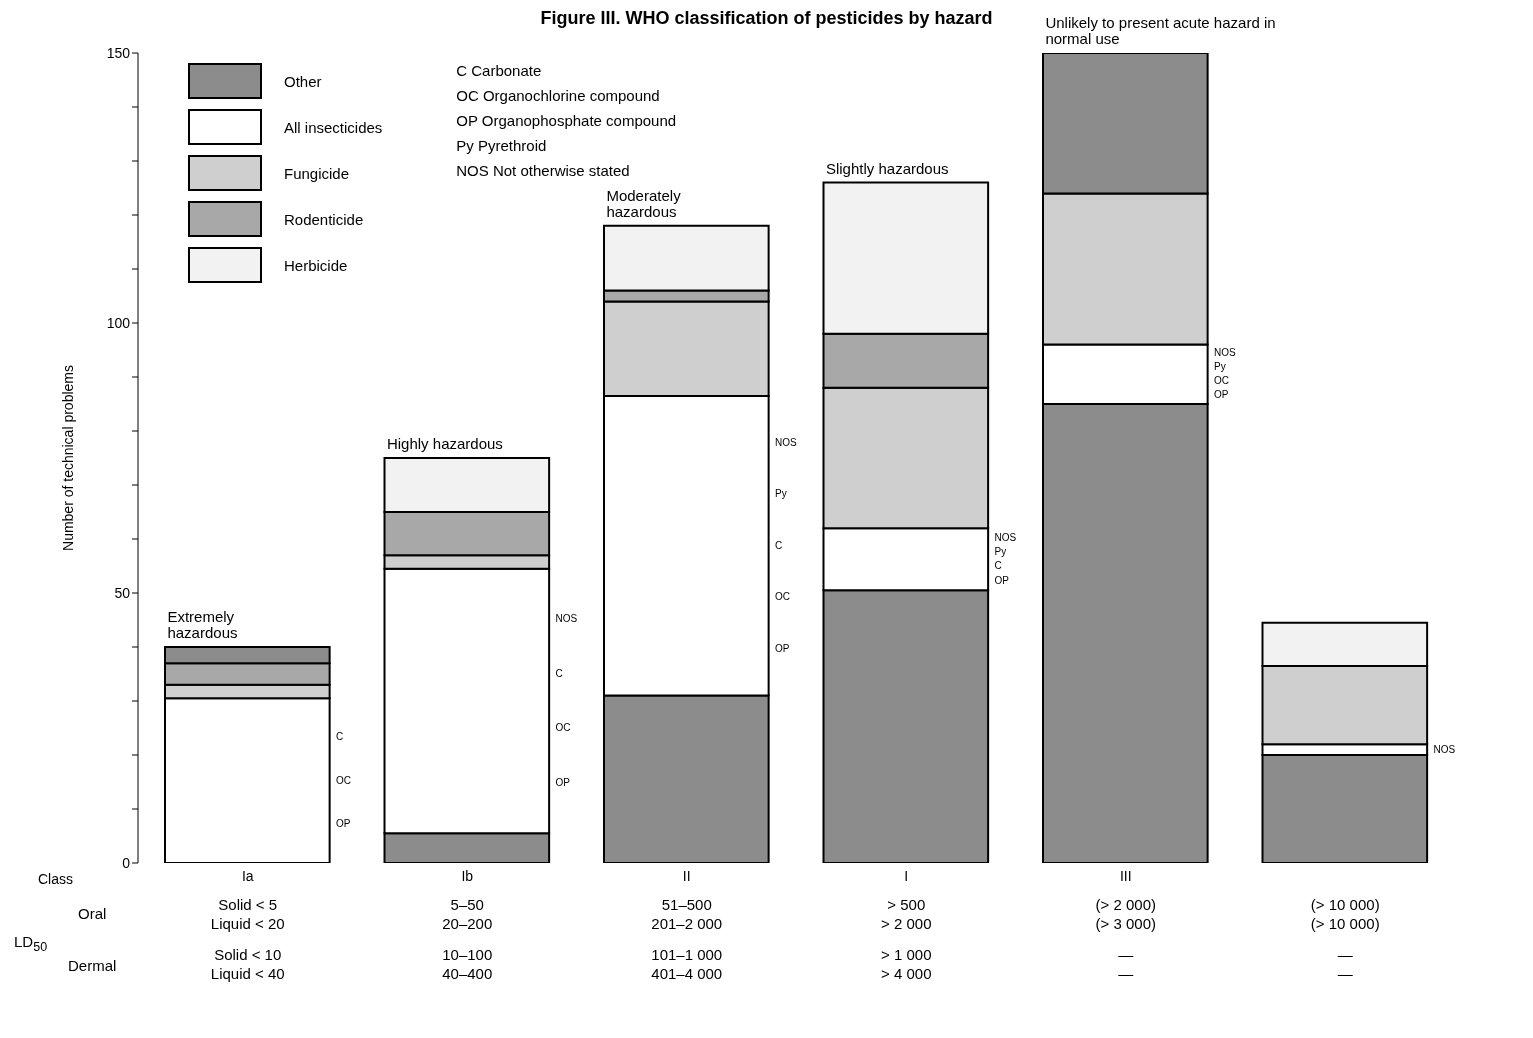 This screenshot has height=1038, width=1533. What do you see at coordinates (247, 973) in the screenshot?
I see `text: Liquid < 40` at bounding box center [247, 973].